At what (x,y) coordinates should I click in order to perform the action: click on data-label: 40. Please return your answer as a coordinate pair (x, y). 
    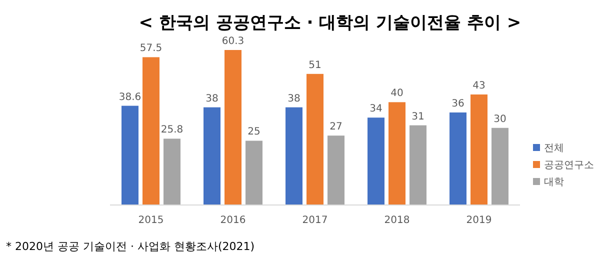
    Looking at the image, I should click on (397, 94).